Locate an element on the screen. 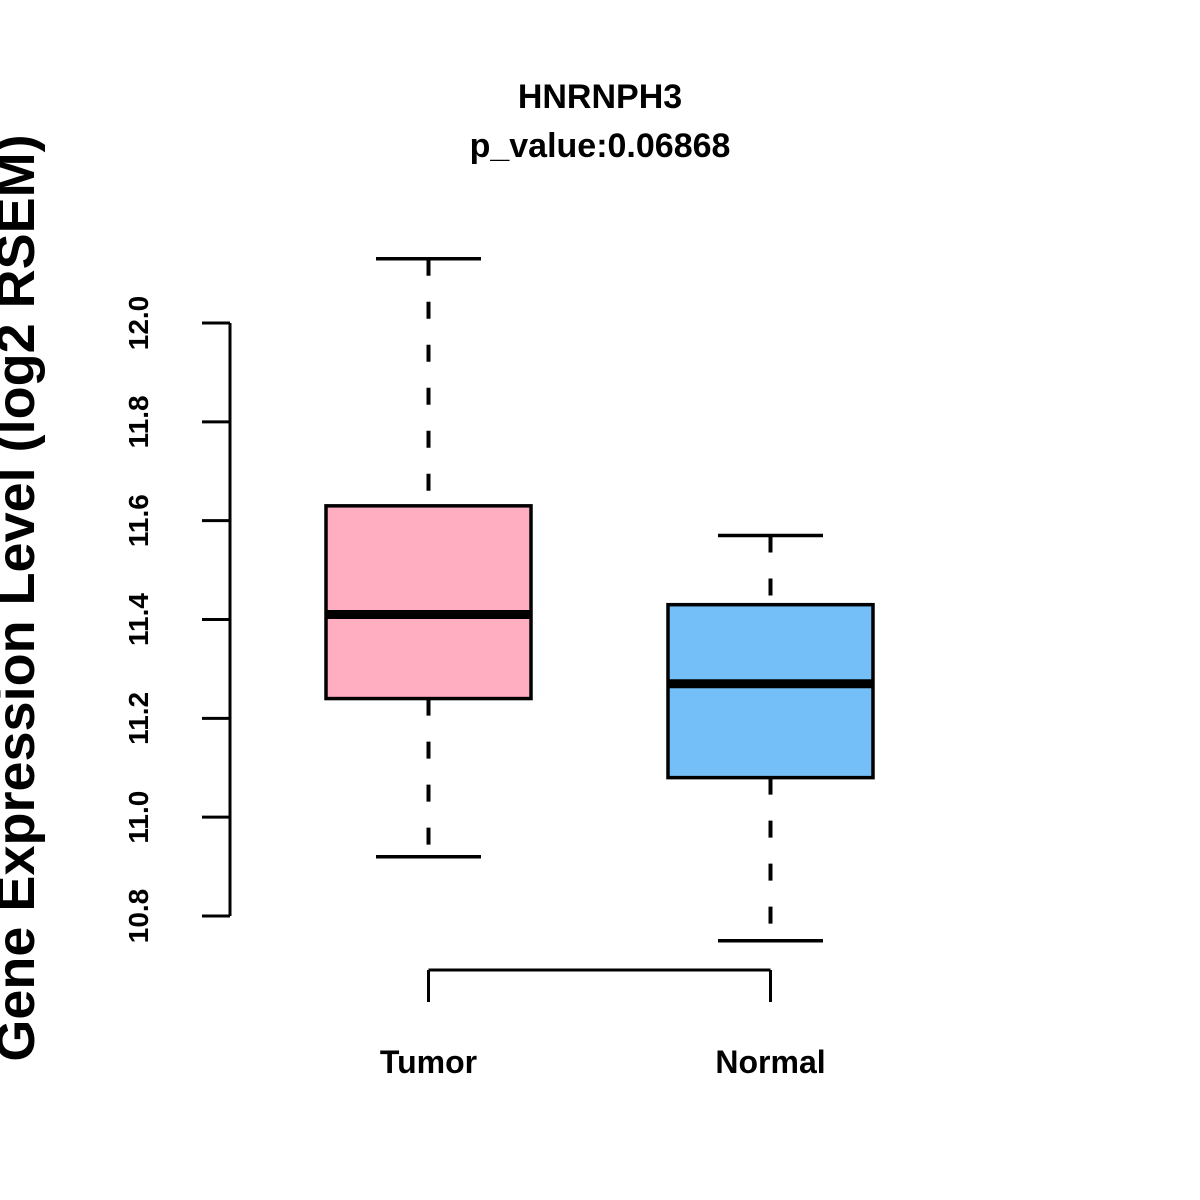 This screenshot has height=1200, width=1200. x-axis-label-tumor: Tumor is located at coordinates (428, 1062).